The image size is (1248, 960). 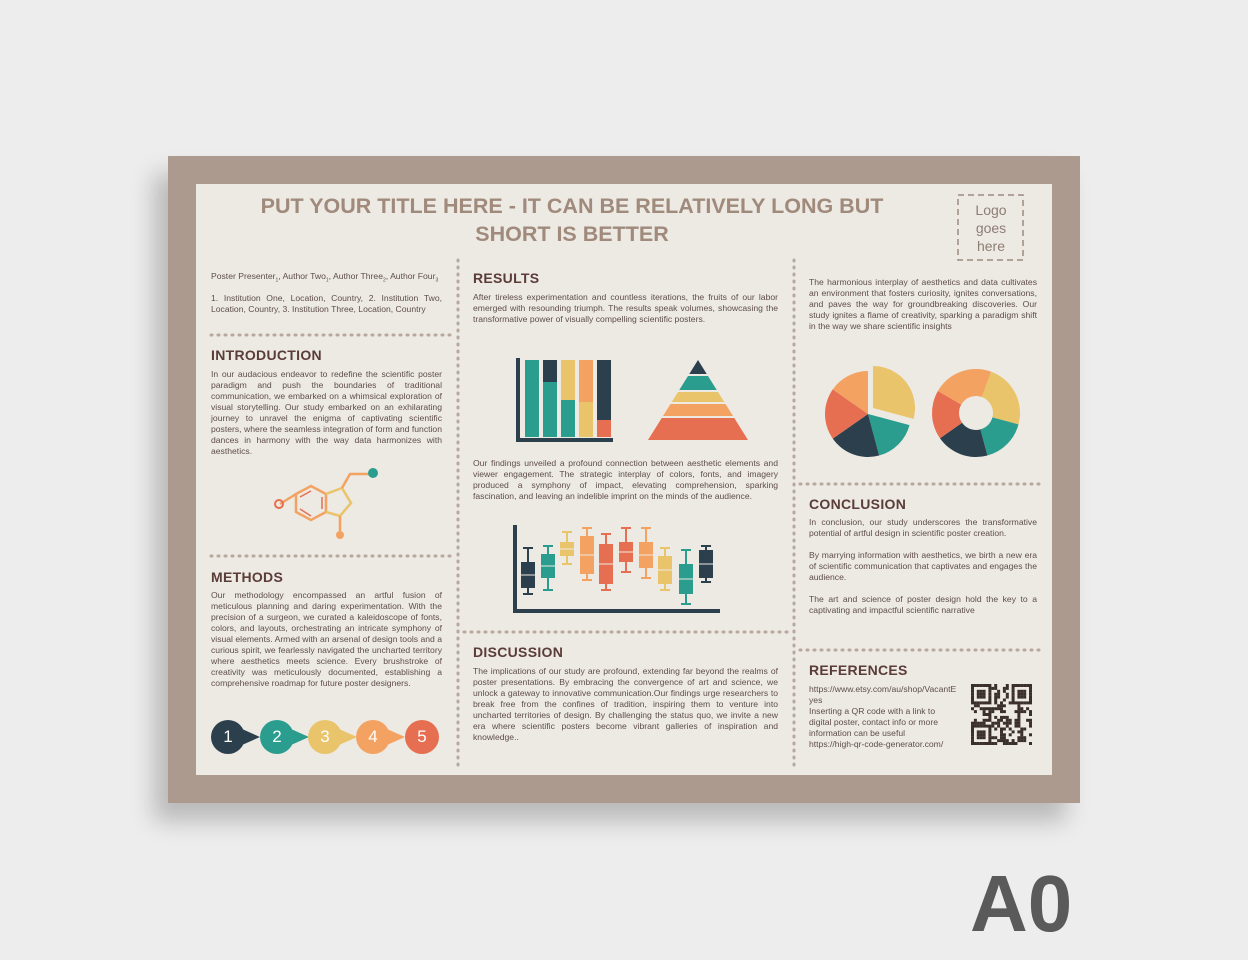 What do you see at coordinates (355, 276) in the screenshot?
I see `author: , Author Three` at bounding box center [355, 276].